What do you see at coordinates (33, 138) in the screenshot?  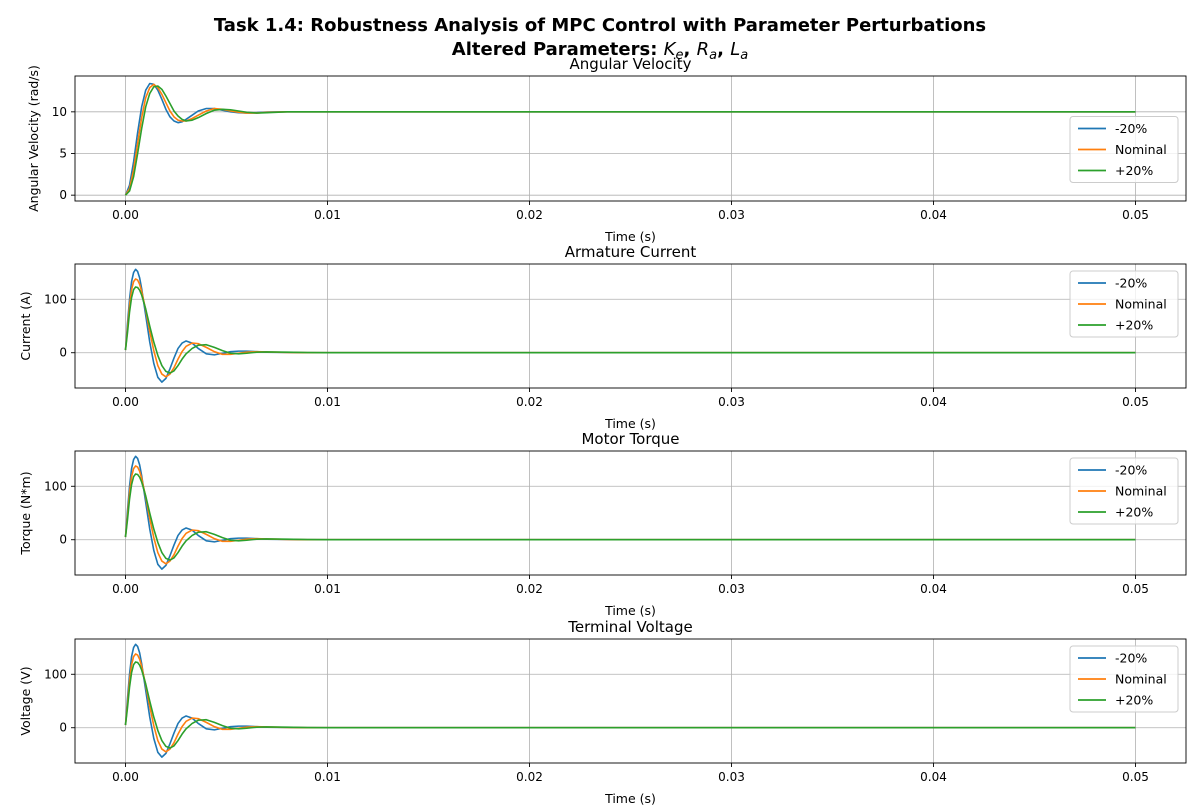 I see `y-axis-label: Angular Velocity (rad/s)` at bounding box center [33, 138].